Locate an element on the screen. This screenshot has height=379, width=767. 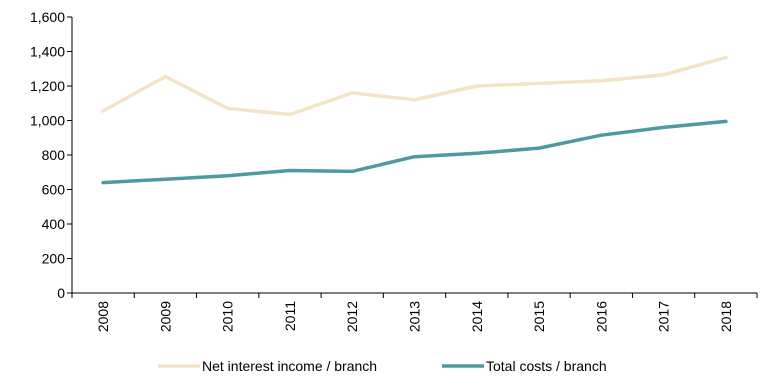
x-tick-label: 2008 is located at coordinates (103, 316).